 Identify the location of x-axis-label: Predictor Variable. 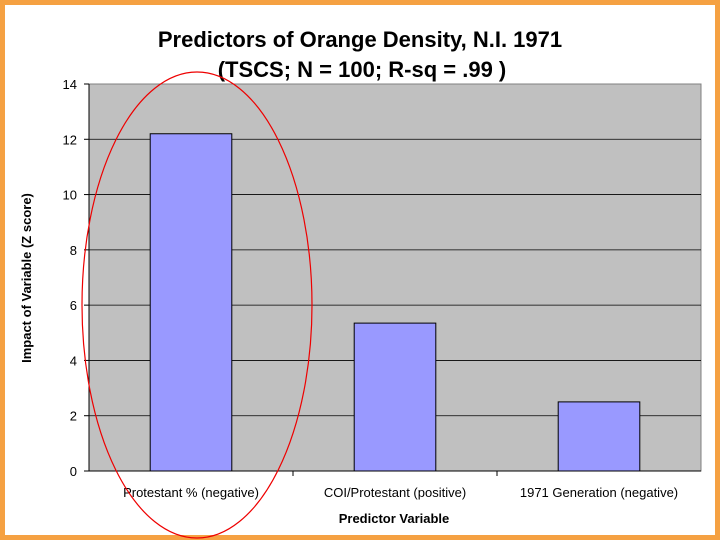
(394, 518).